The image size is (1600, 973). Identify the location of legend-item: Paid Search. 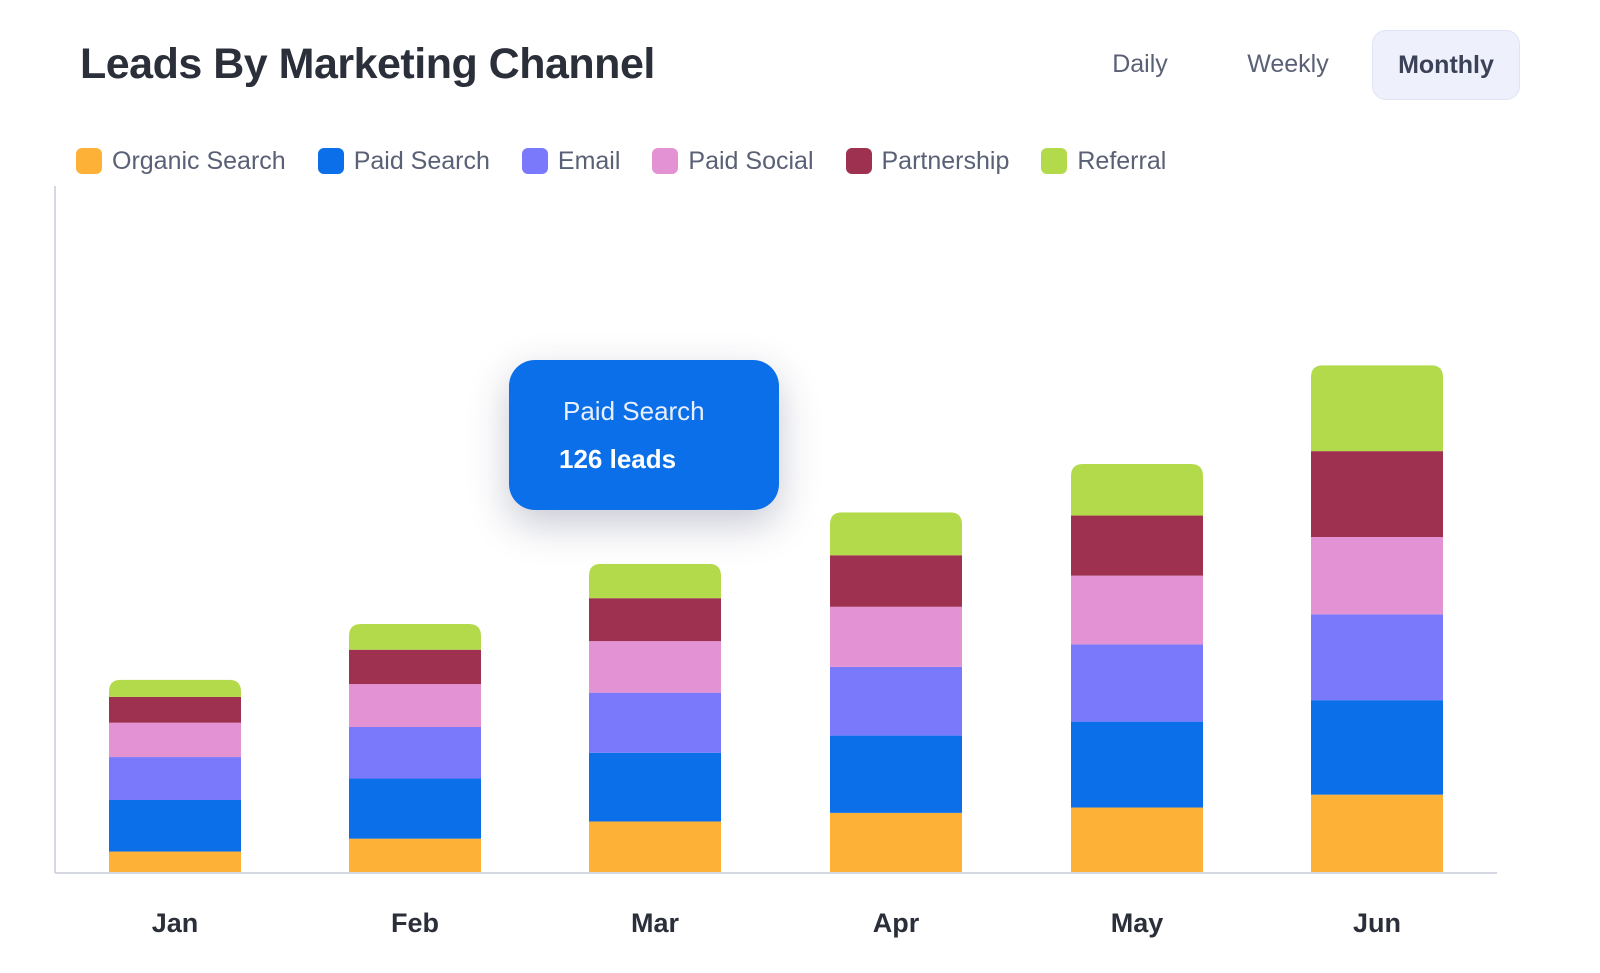
(403, 161).